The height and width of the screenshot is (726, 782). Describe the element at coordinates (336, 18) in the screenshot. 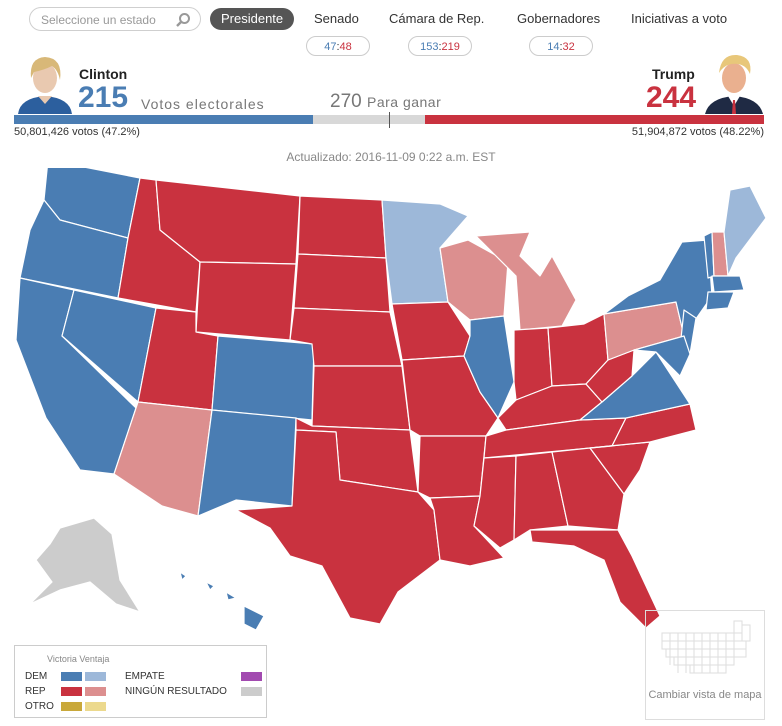

I see `tab-senado: Senado` at that location.